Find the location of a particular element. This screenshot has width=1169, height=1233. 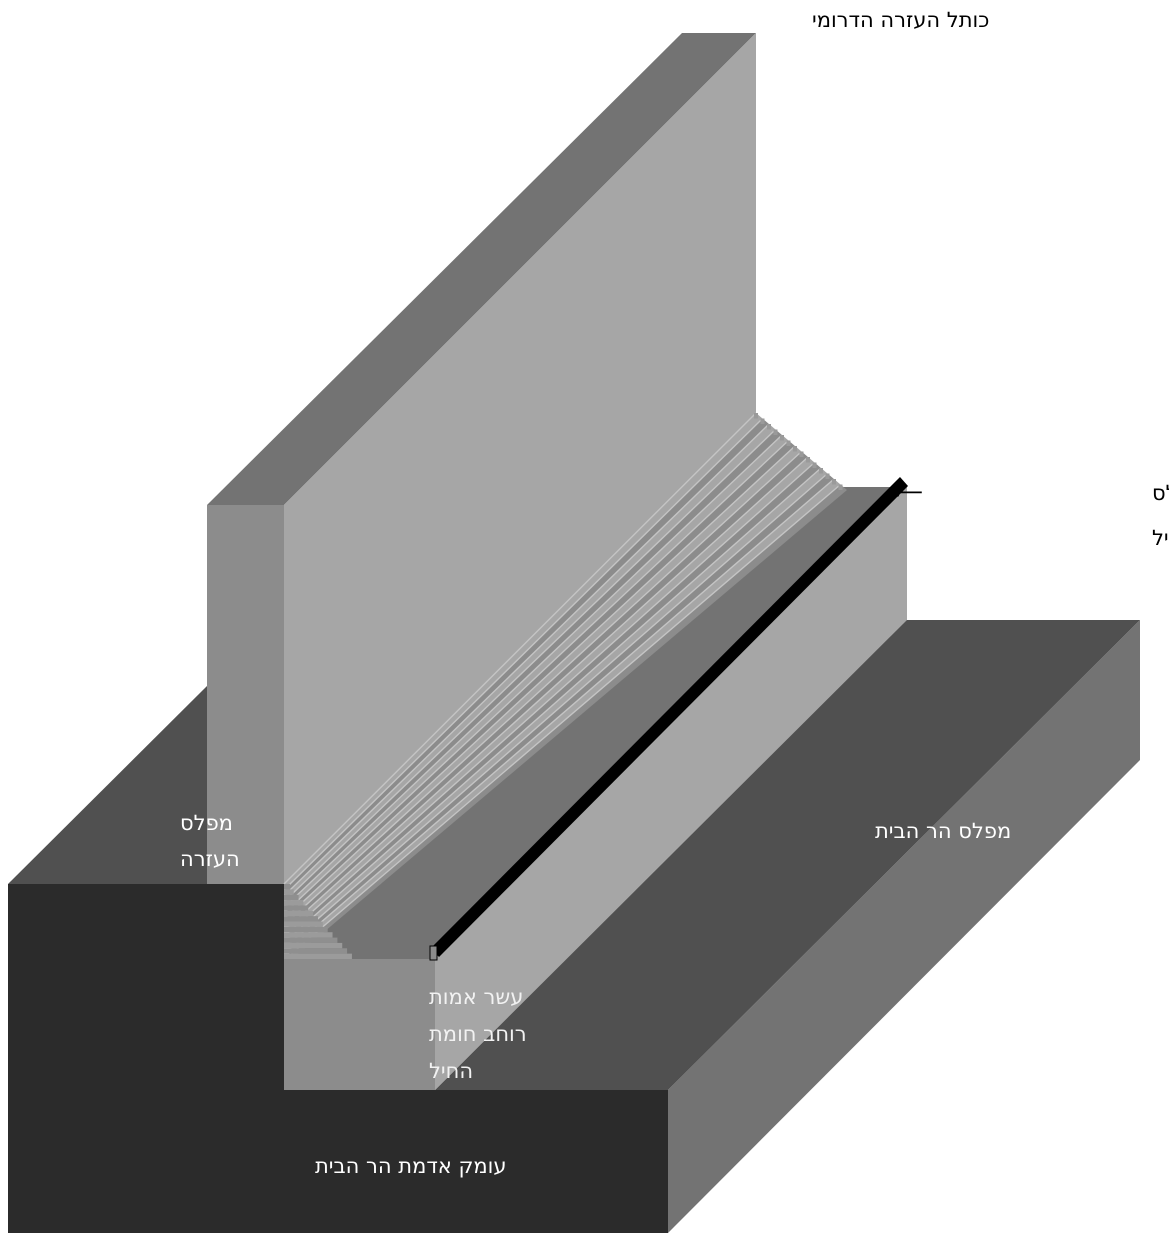

chel-wall-front-face is located at coordinates (359, 1024).